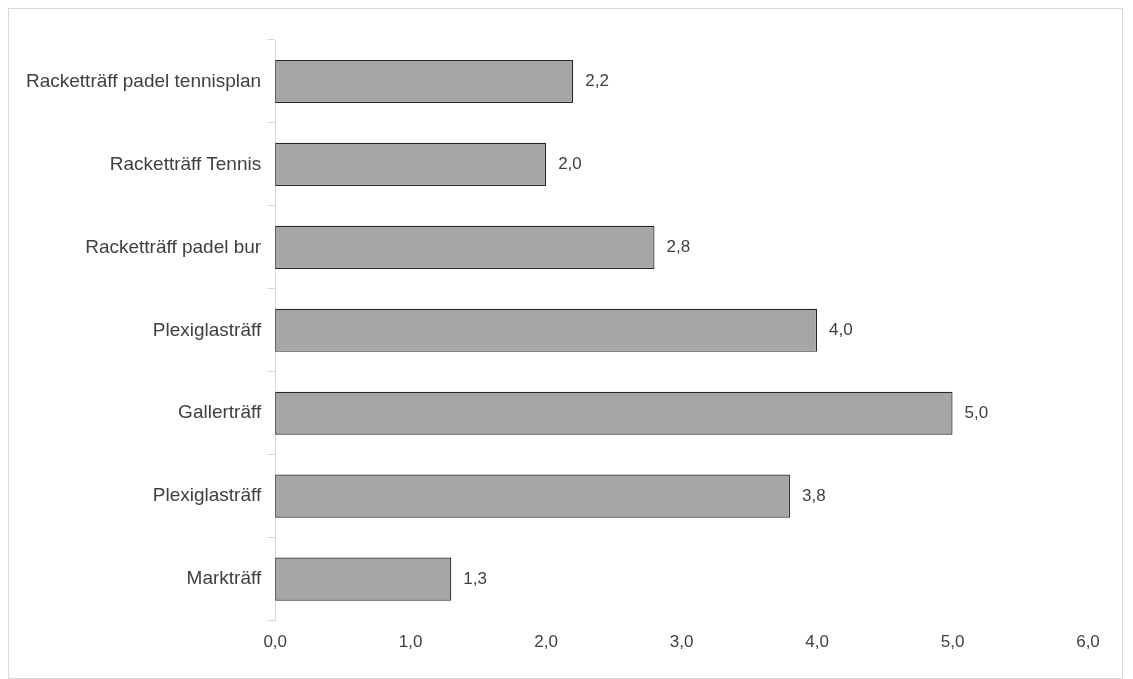 The height and width of the screenshot is (679, 1133). Describe the element at coordinates (813, 495) in the screenshot. I see `data-label: 3,8` at that location.